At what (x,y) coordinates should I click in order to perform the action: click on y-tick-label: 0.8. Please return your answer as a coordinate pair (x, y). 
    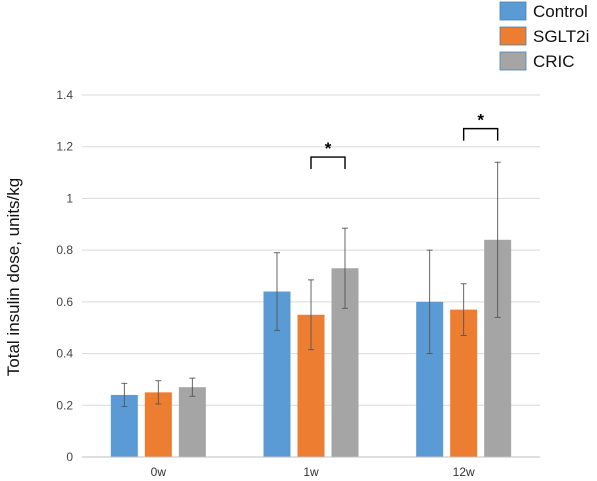
    Looking at the image, I should click on (64, 250).